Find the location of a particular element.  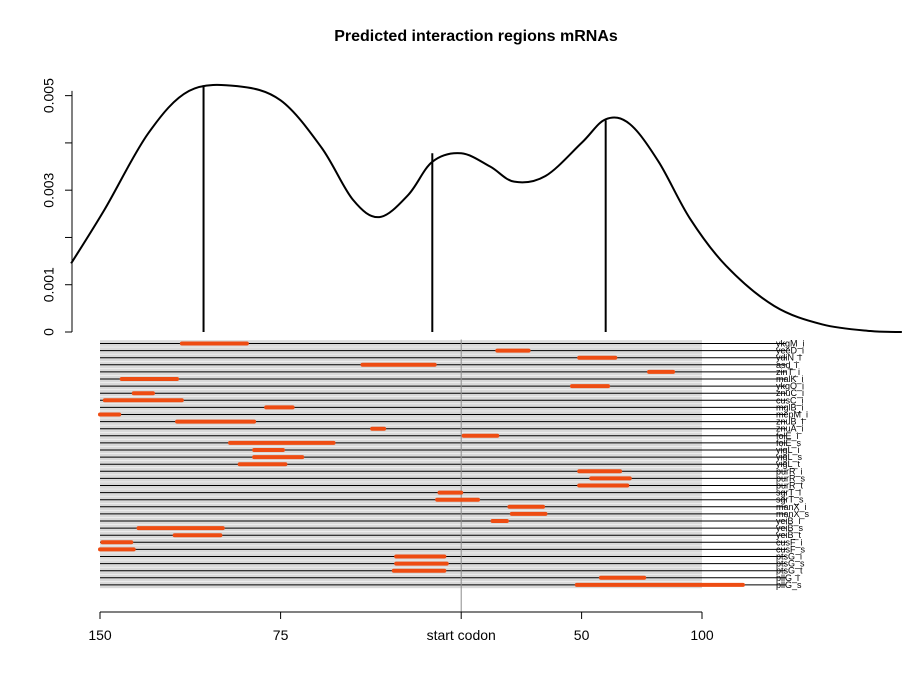

track-row-label: folE_i is located at coordinates (787, 436).